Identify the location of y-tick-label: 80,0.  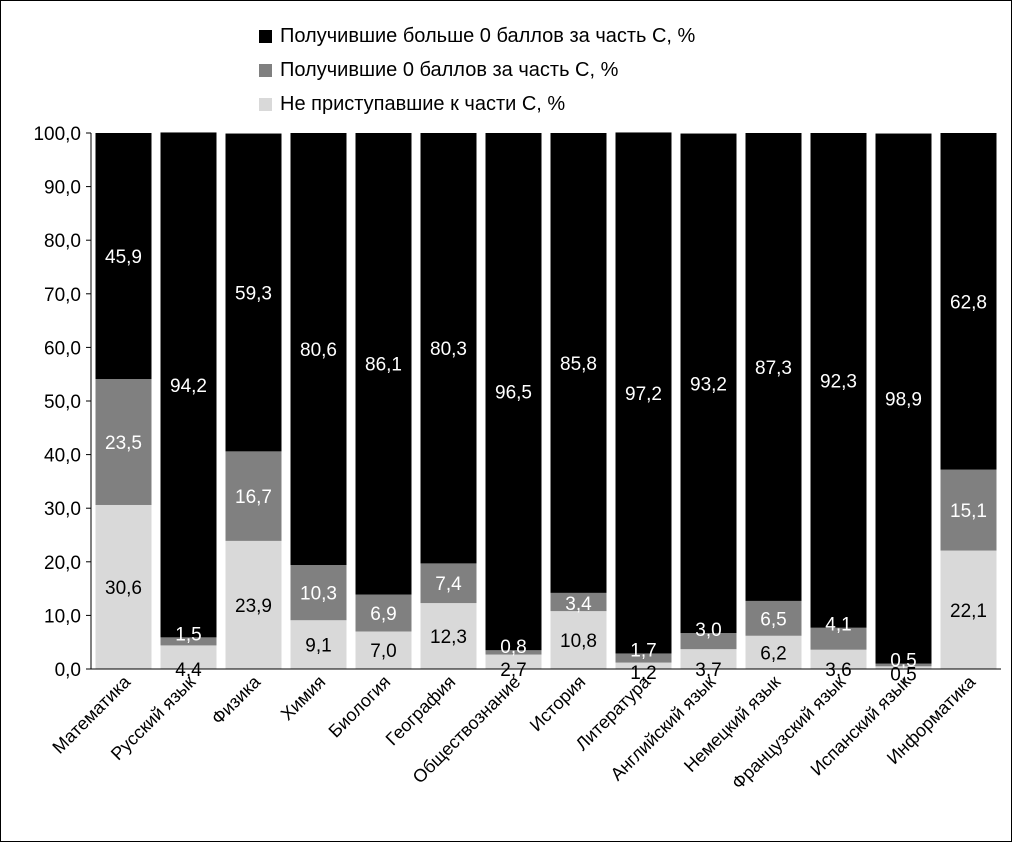
(62, 241).